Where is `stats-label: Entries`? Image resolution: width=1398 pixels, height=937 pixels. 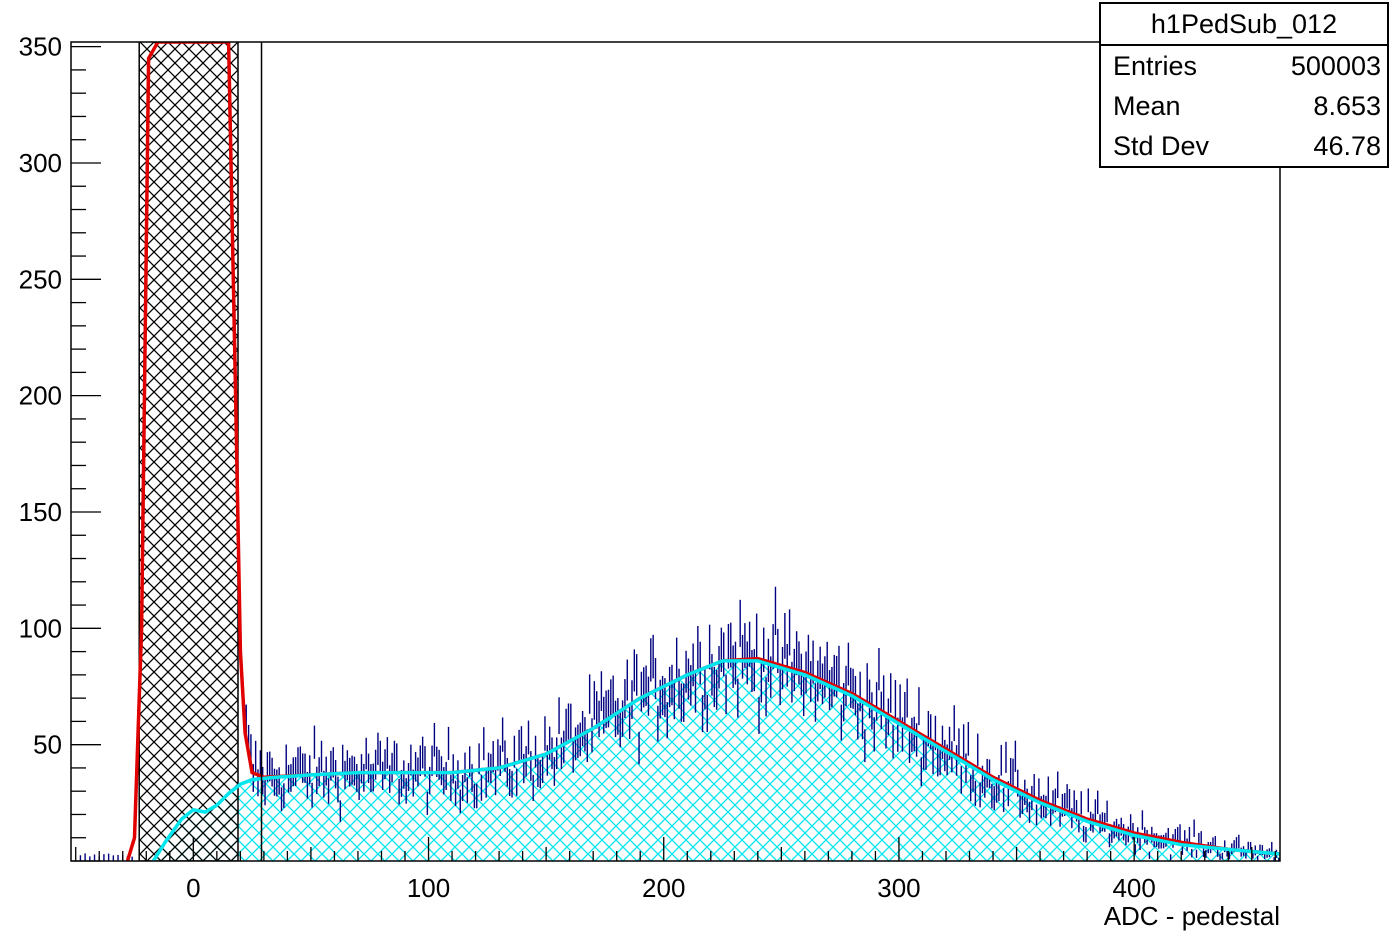 stats-label: Entries is located at coordinates (1155, 66).